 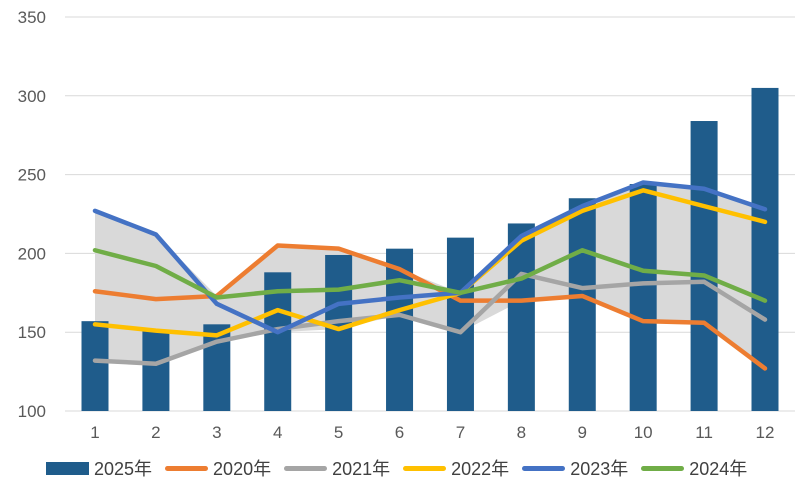 I want to click on x-axis-tick-label: 2, so click(x=155, y=432).